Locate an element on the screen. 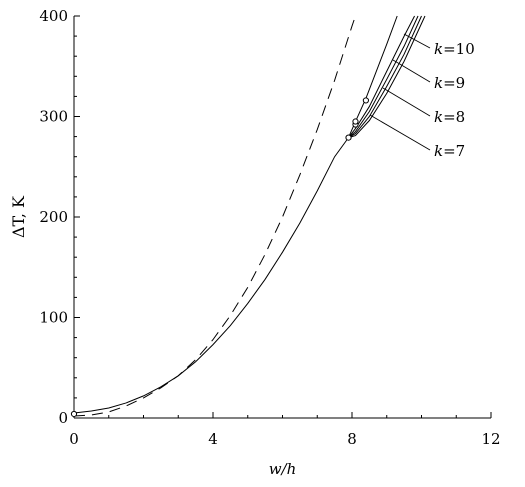 The height and width of the screenshot is (487, 525). y-tick-label: 200 is located at coordinates (53, 217).